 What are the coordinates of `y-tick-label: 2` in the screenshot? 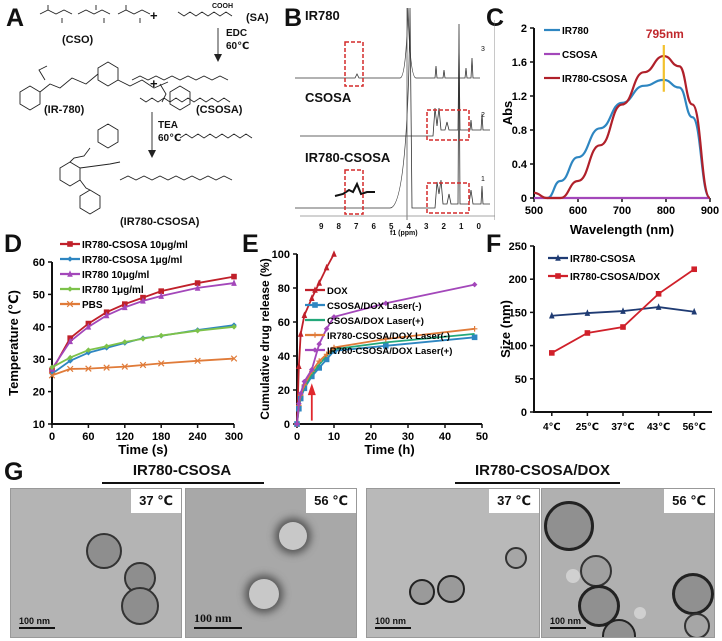 It's located at (524, 29).